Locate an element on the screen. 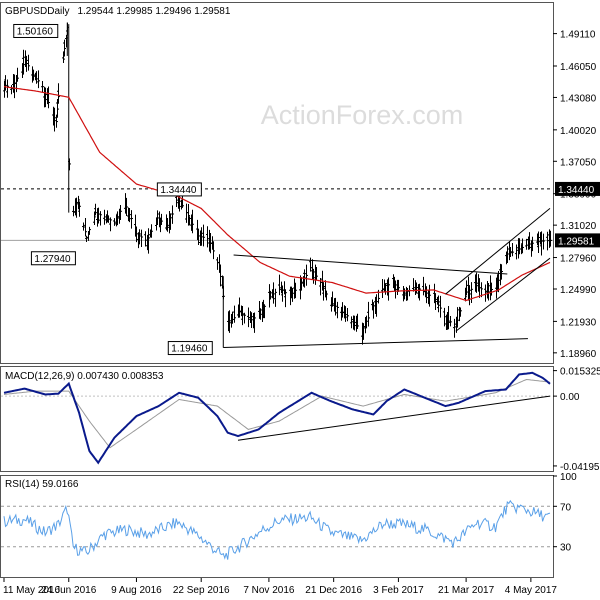 The image size is (600, 600). x-tick-label: 4 May 2017 is located at coordinates (531, 590).